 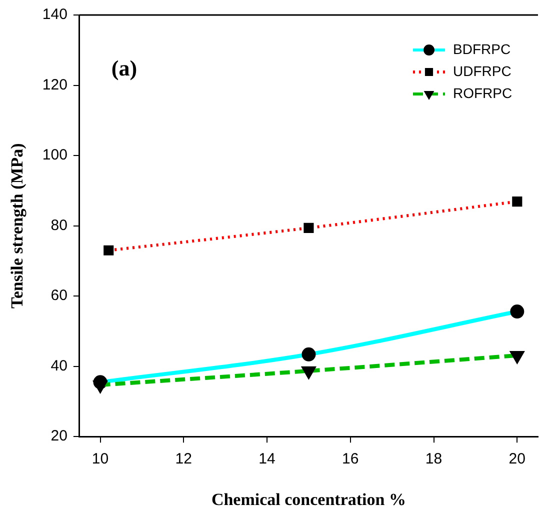 I want to click on x-tick-label: 10, so click(x=100, y=459).